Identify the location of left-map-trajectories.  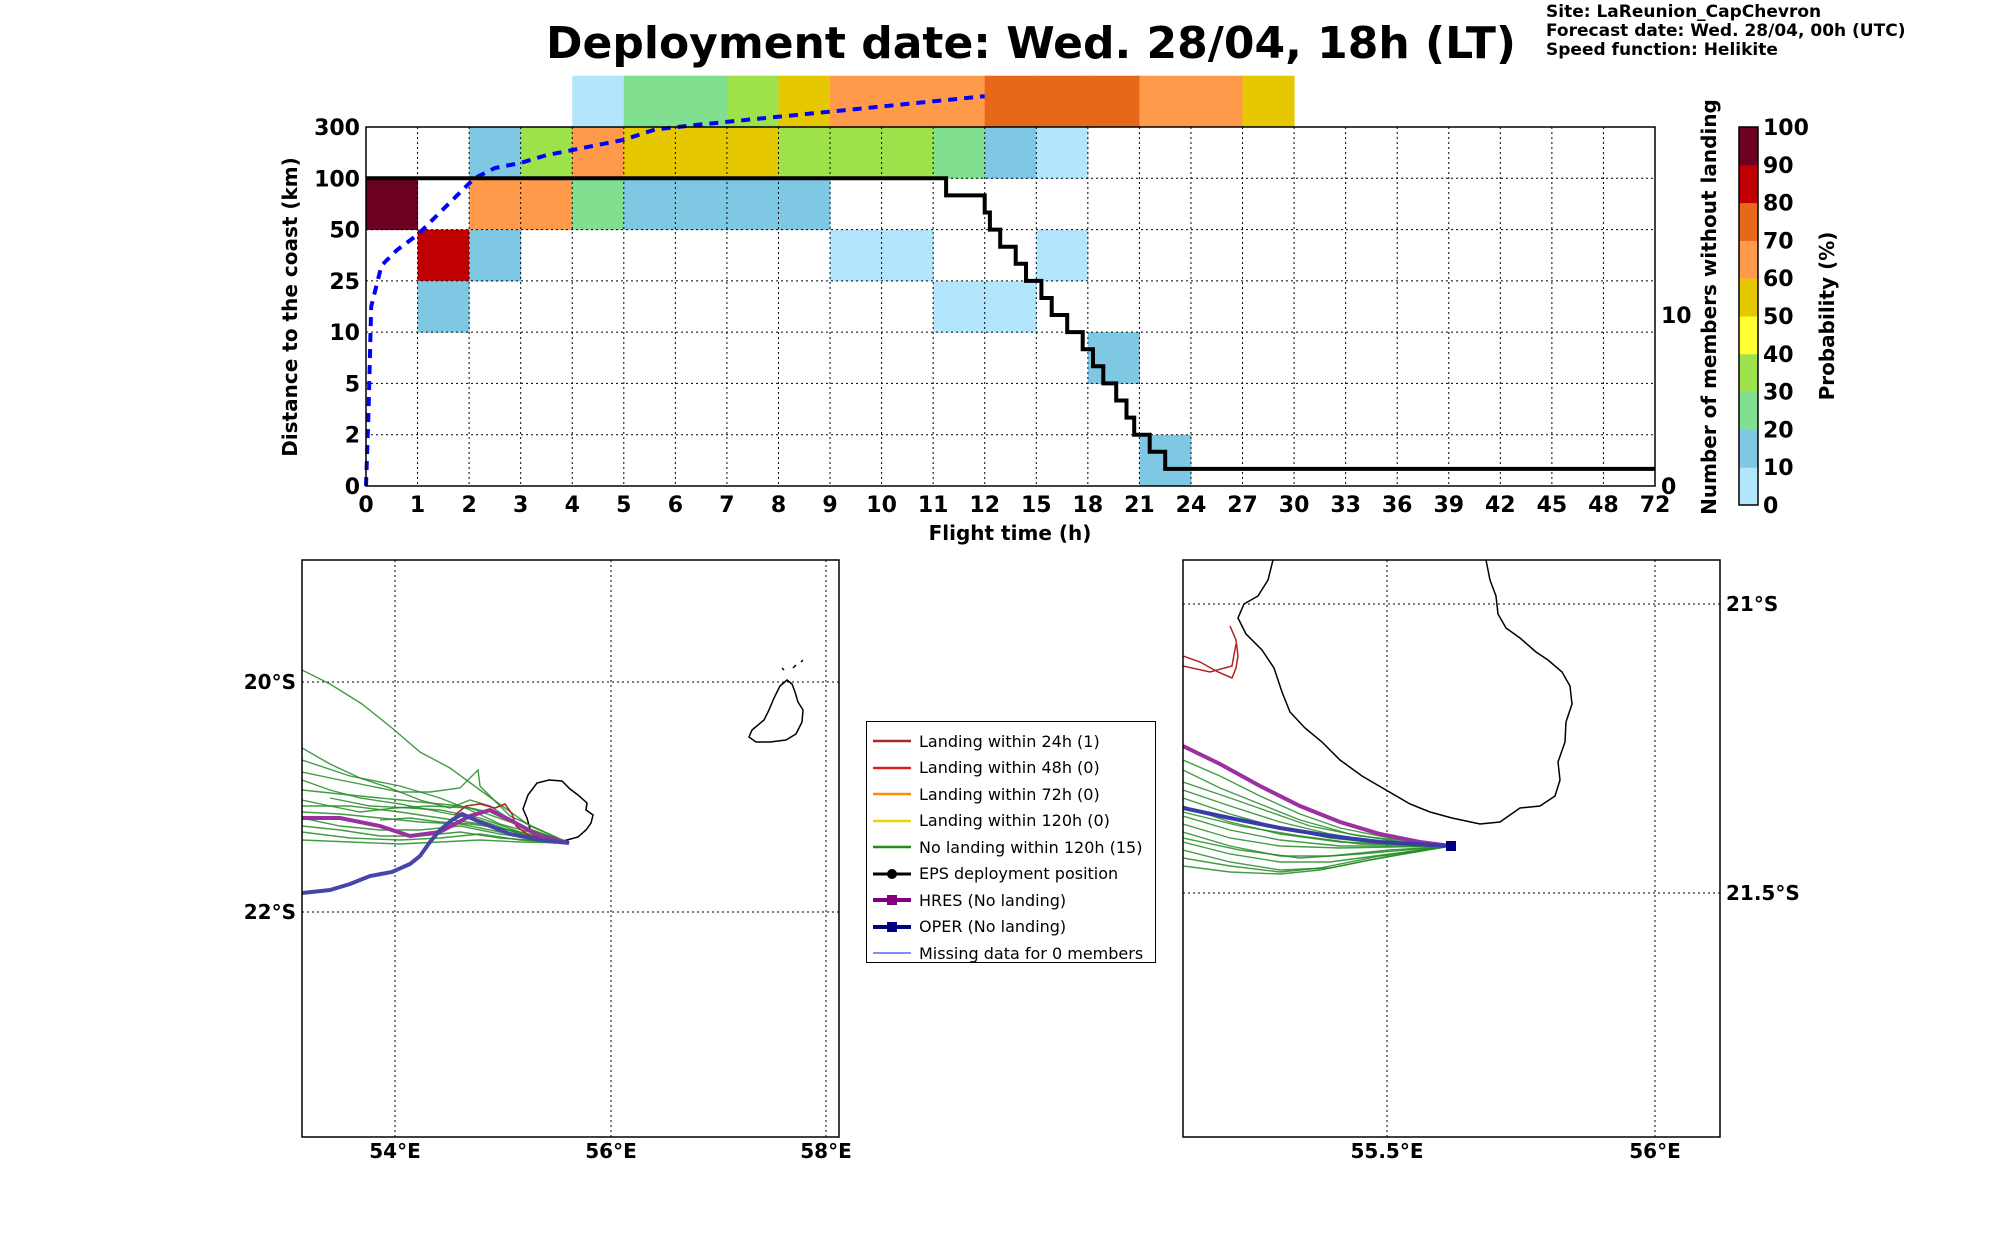
(436, 782).